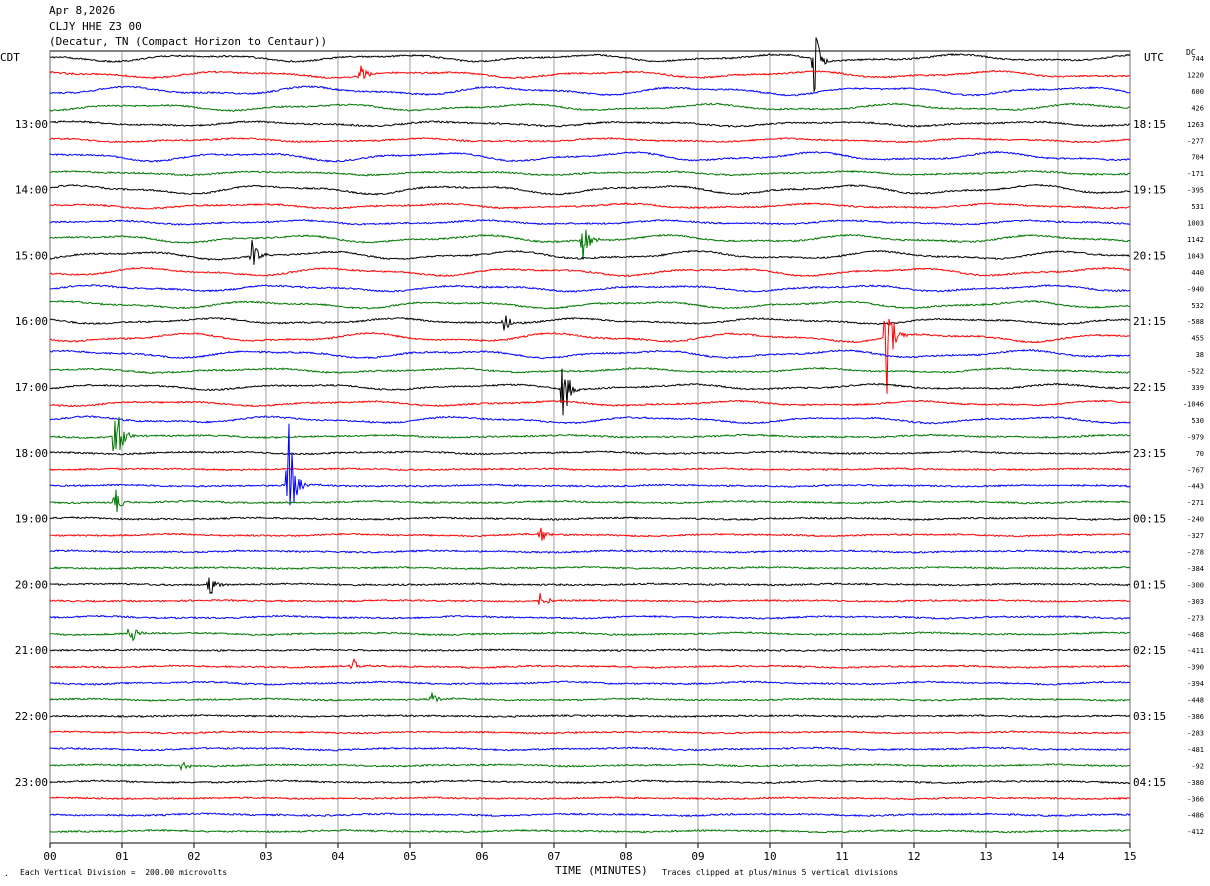 This screenshot has width=1210, height=886. What do you see at coordinates (841, 856) in the screenshot?
I see `x-tick-label: 11` at bounding box center [841, 856].